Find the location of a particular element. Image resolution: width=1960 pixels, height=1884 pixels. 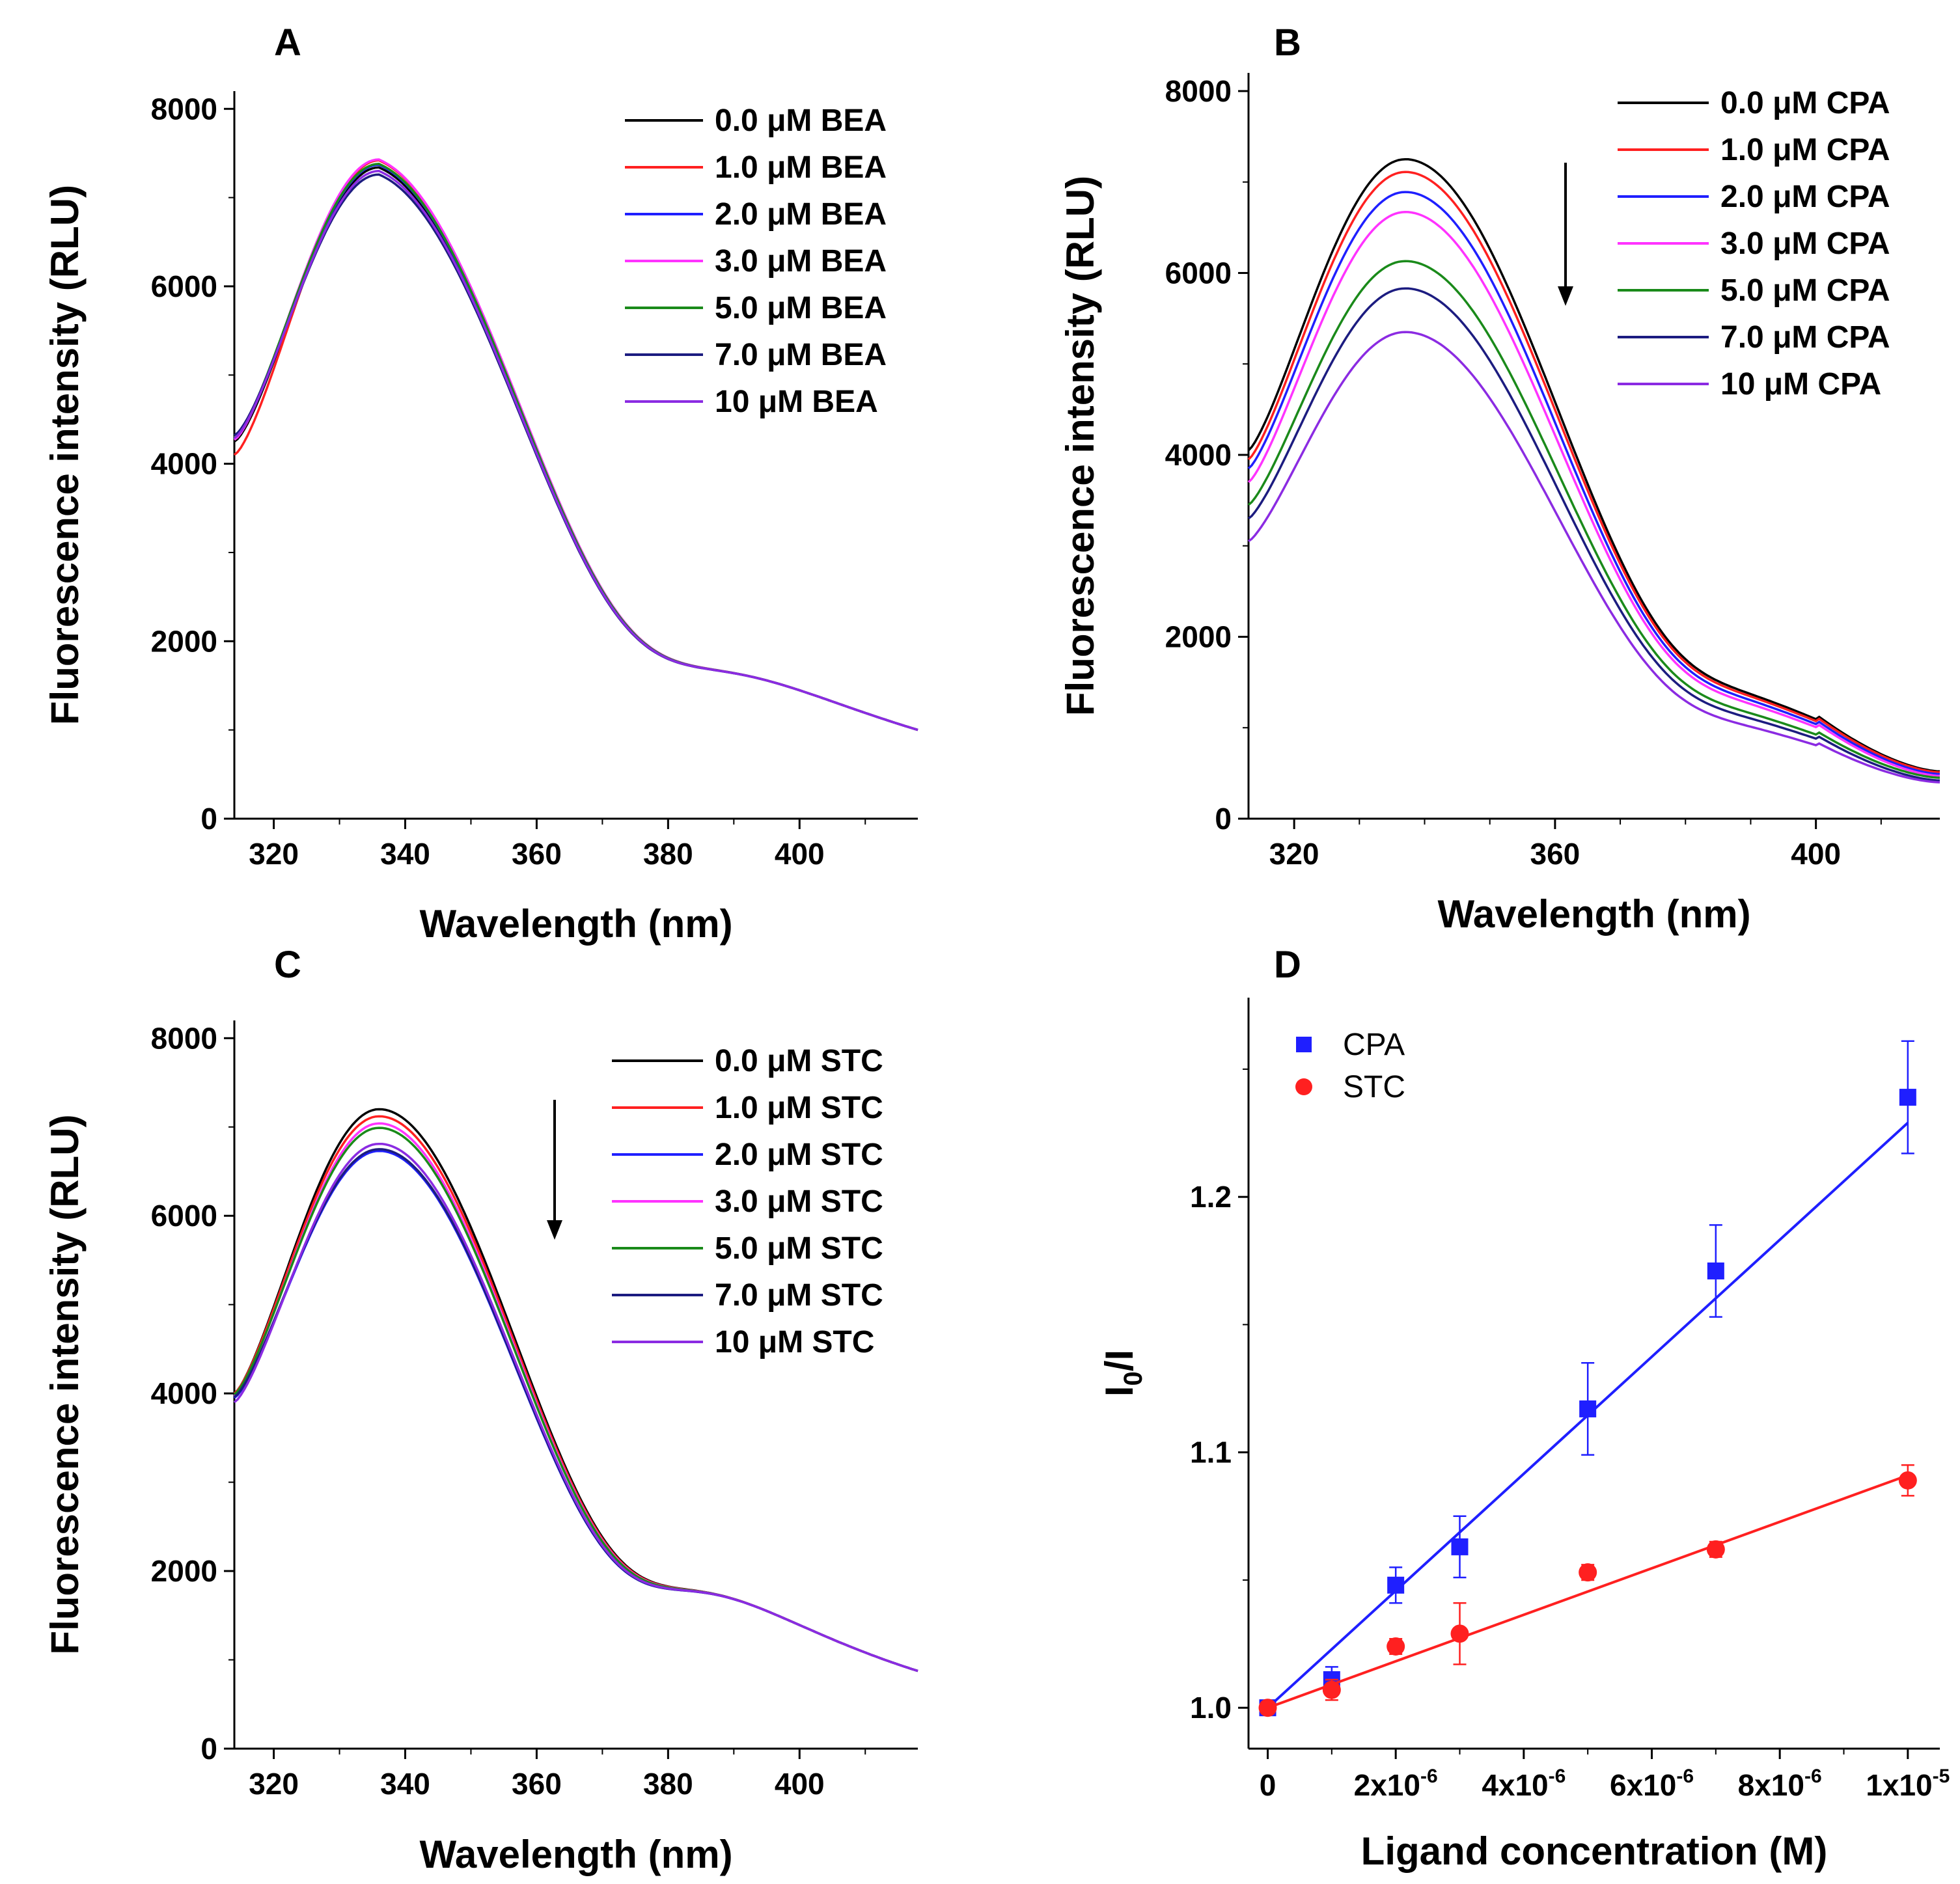

legend-label: 7.0 μM CPA is located at coordinates (1805, 337).